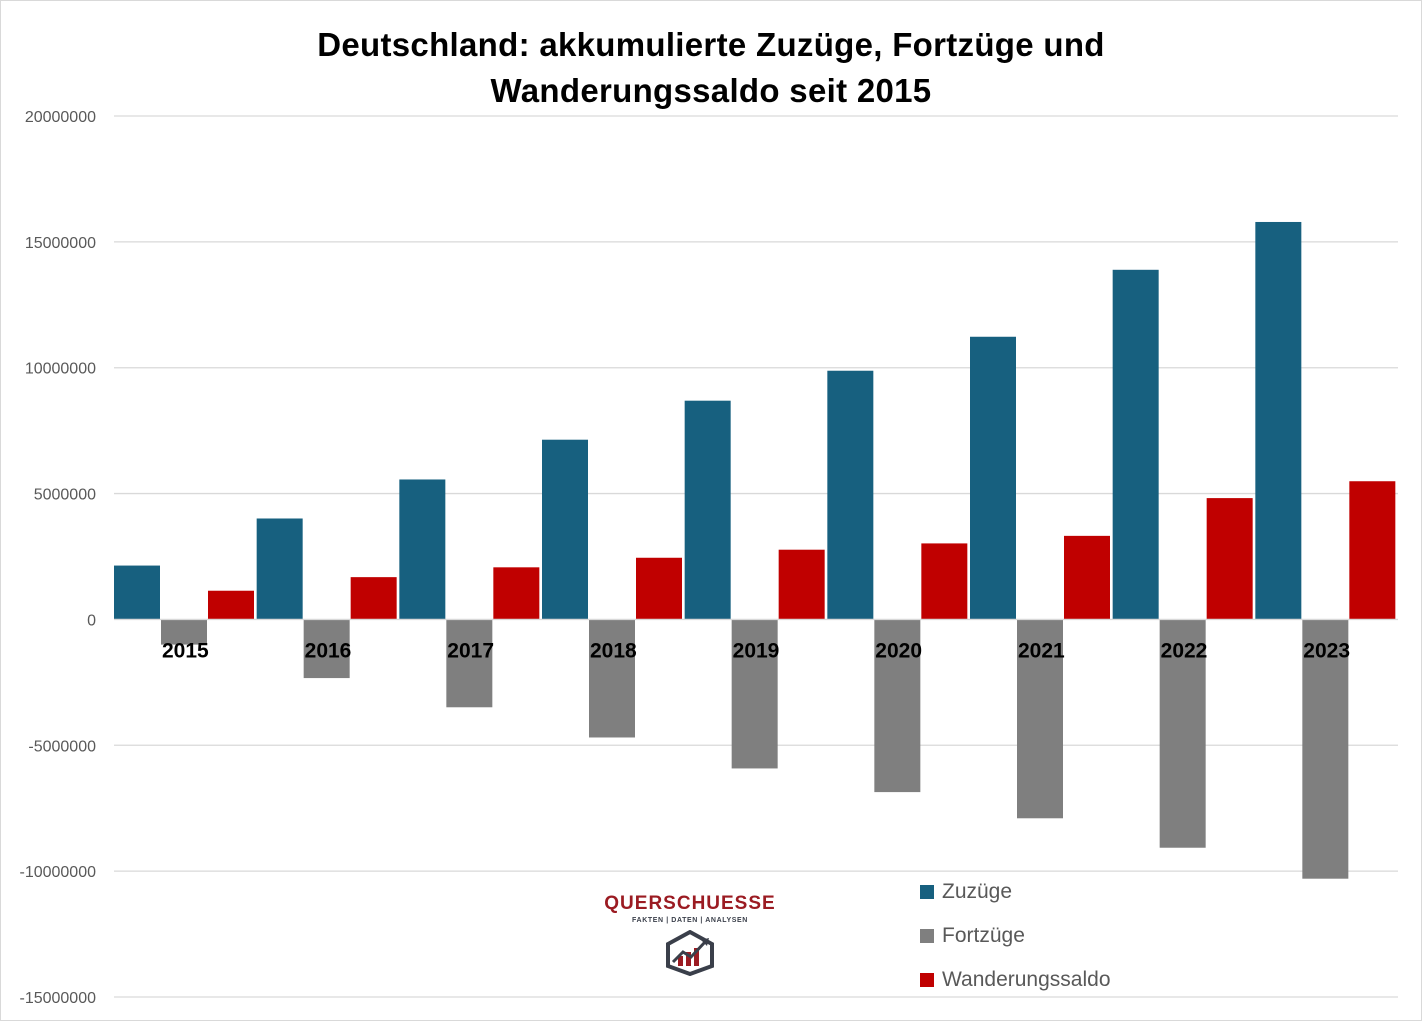 Image resolution: width=1422 pixels, height=1021 pixels. What do you see at coordinates (690, 920) in the screenshot?
I see `logo-tagline: FAKTEN | DATEN | ANALYSEN` at bounding box center [690, 920].